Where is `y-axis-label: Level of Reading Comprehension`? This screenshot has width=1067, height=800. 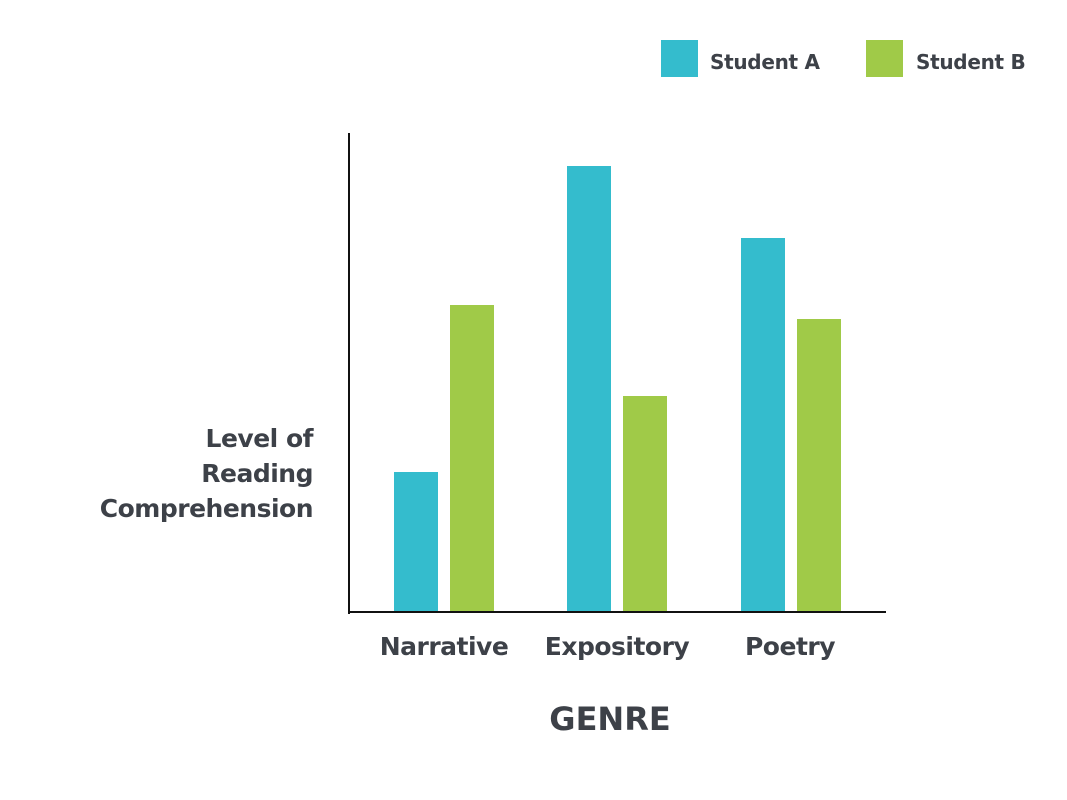
y-axis-label: Level of Reading Comprehension is located at coordinates (177, 473).